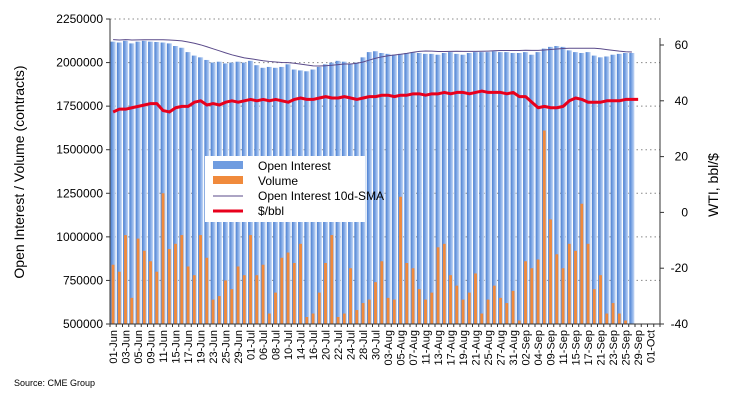 The height and width of the screenshot is (411, 735). What do you see at coordinates (264, 345) in the screenshot?
I see `x-tick-label: 06-Jul` at bounding box center [264, 345].